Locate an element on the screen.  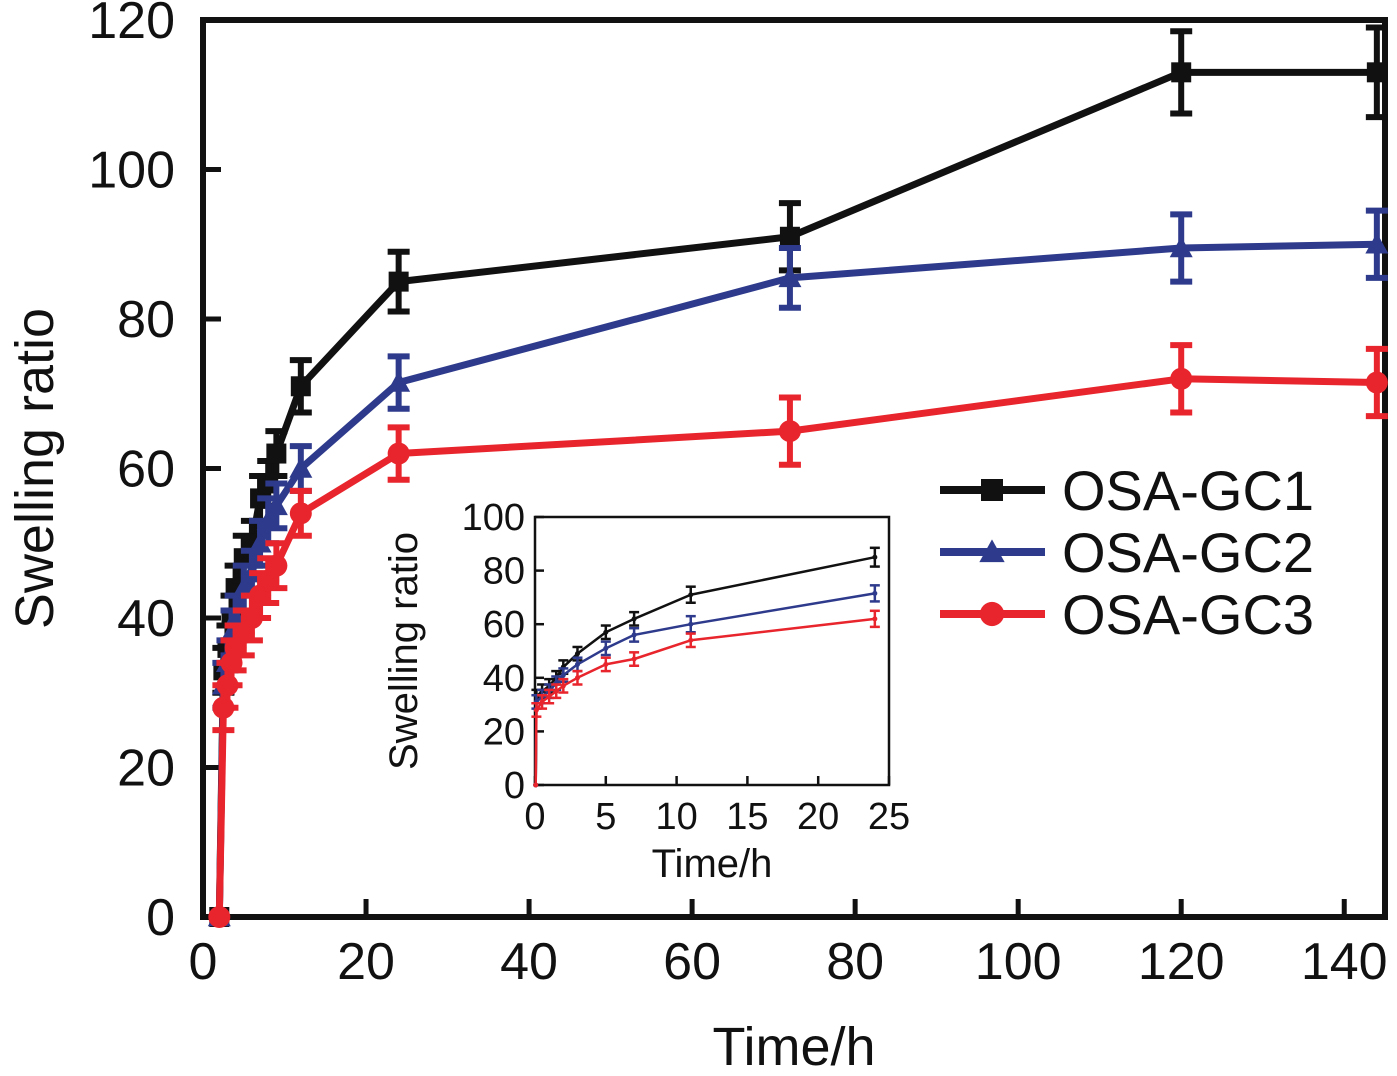
y-tick-label: 80 is located at coordinates (146, 320).